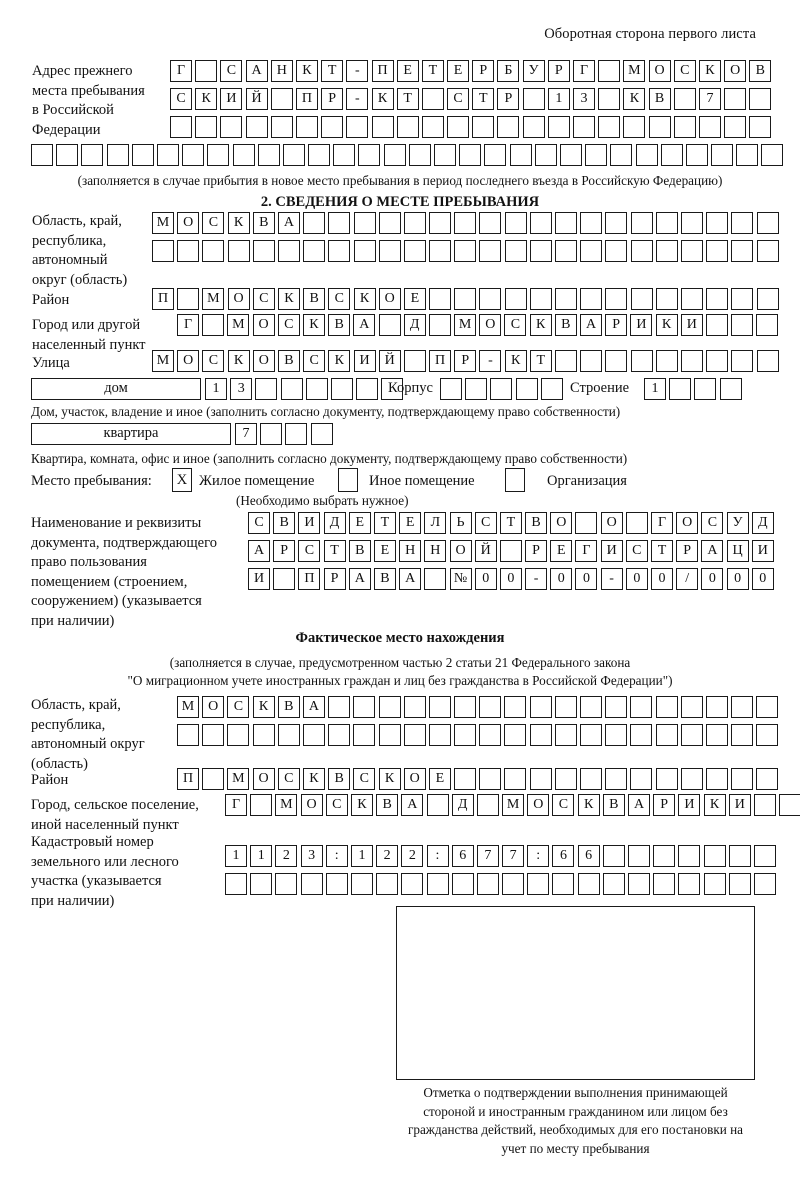 Image resolution: width=800 pixels, height=1180 pixels. What do you see at coordinates (314, 361) in the screenshot?
I see `section2-street-cell-7: С` at bounding box center [314, 361].